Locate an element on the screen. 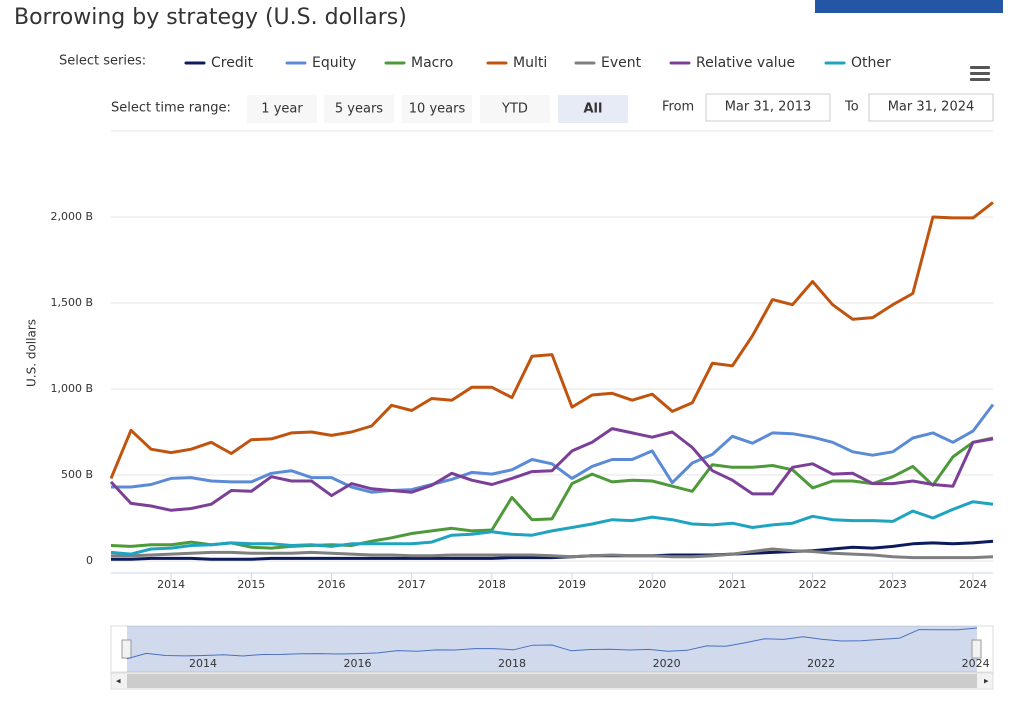  legend-label: Equity is located at coordinates (334, 63).